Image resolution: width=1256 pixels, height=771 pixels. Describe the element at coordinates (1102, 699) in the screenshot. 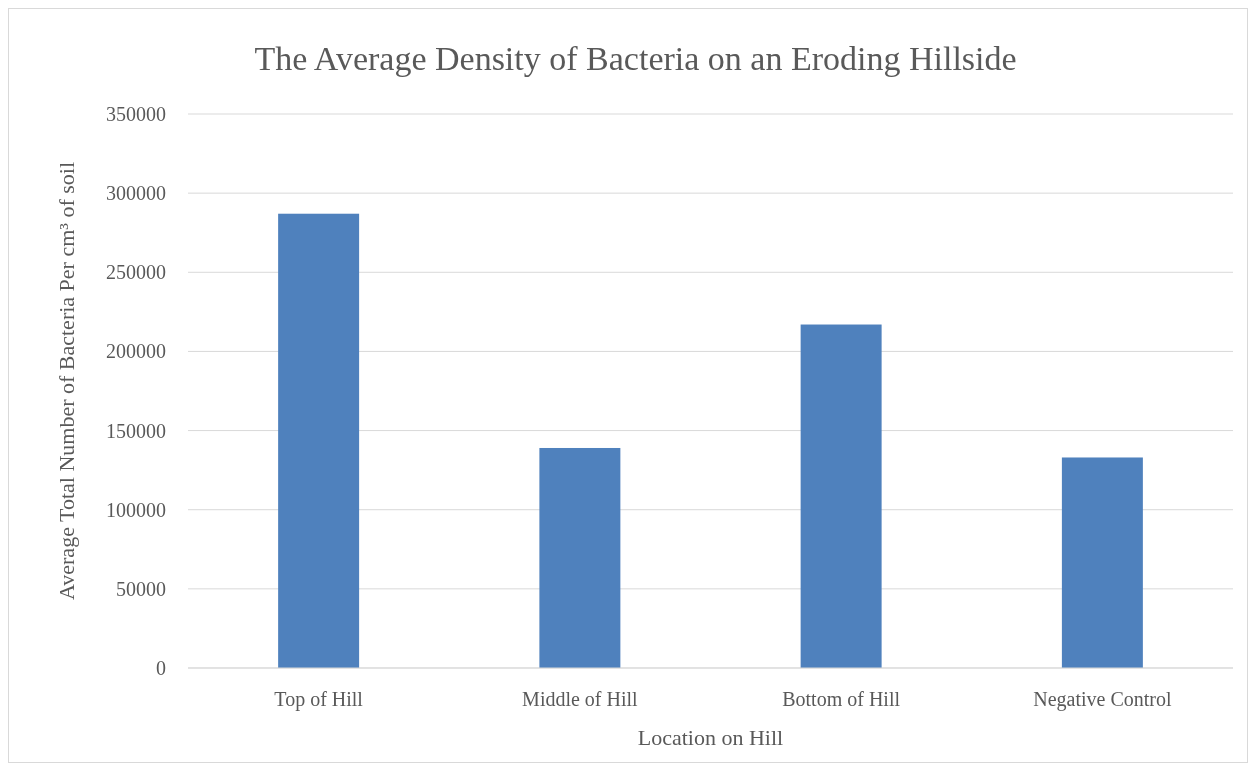

I see `x-tick-label: Negative Control` at that location.